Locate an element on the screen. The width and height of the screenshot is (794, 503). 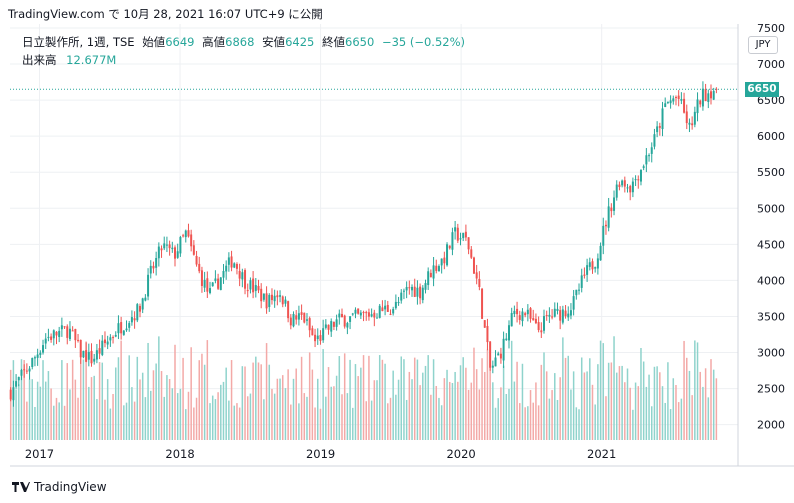
open-label: 始値 is located at coordinates (154, 42).